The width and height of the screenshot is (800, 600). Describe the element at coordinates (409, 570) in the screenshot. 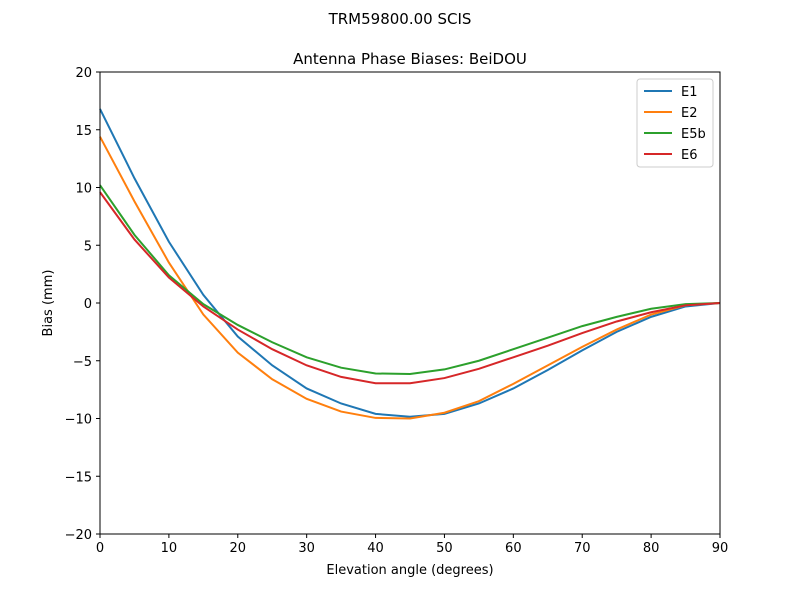

I see `x-axis-label: Elevation angle (degrees)` at that location.